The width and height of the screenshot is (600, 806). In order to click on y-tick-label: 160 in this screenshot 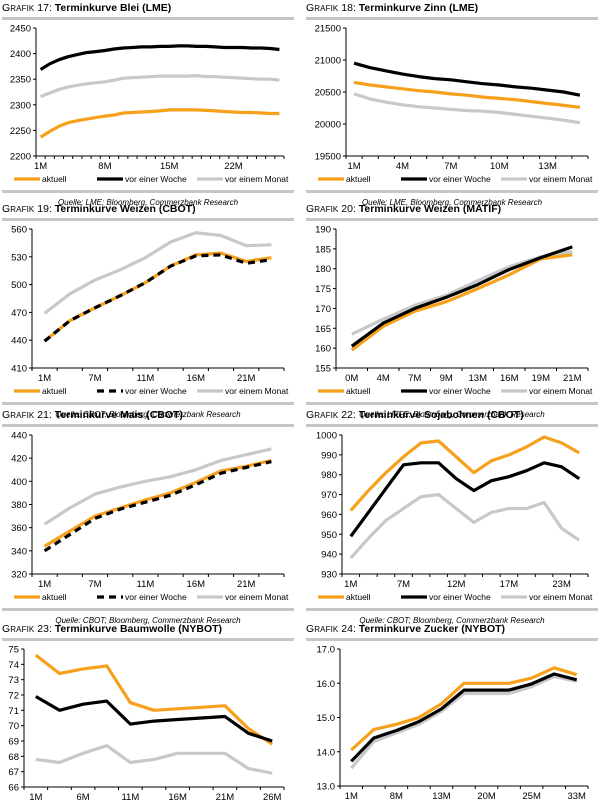, I will do `click(323, 349)`.